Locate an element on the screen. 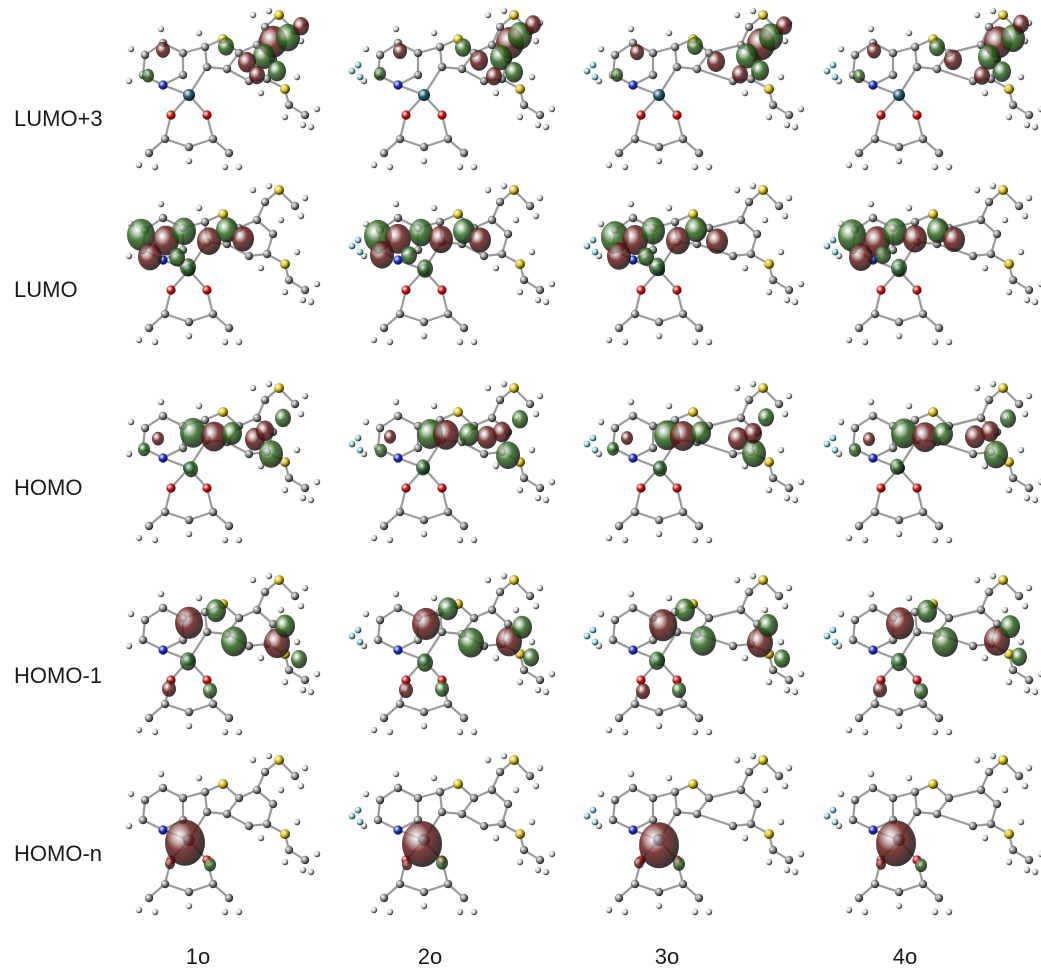  orbital-molecule-r4-c1 is located at coordinates (223, 654).